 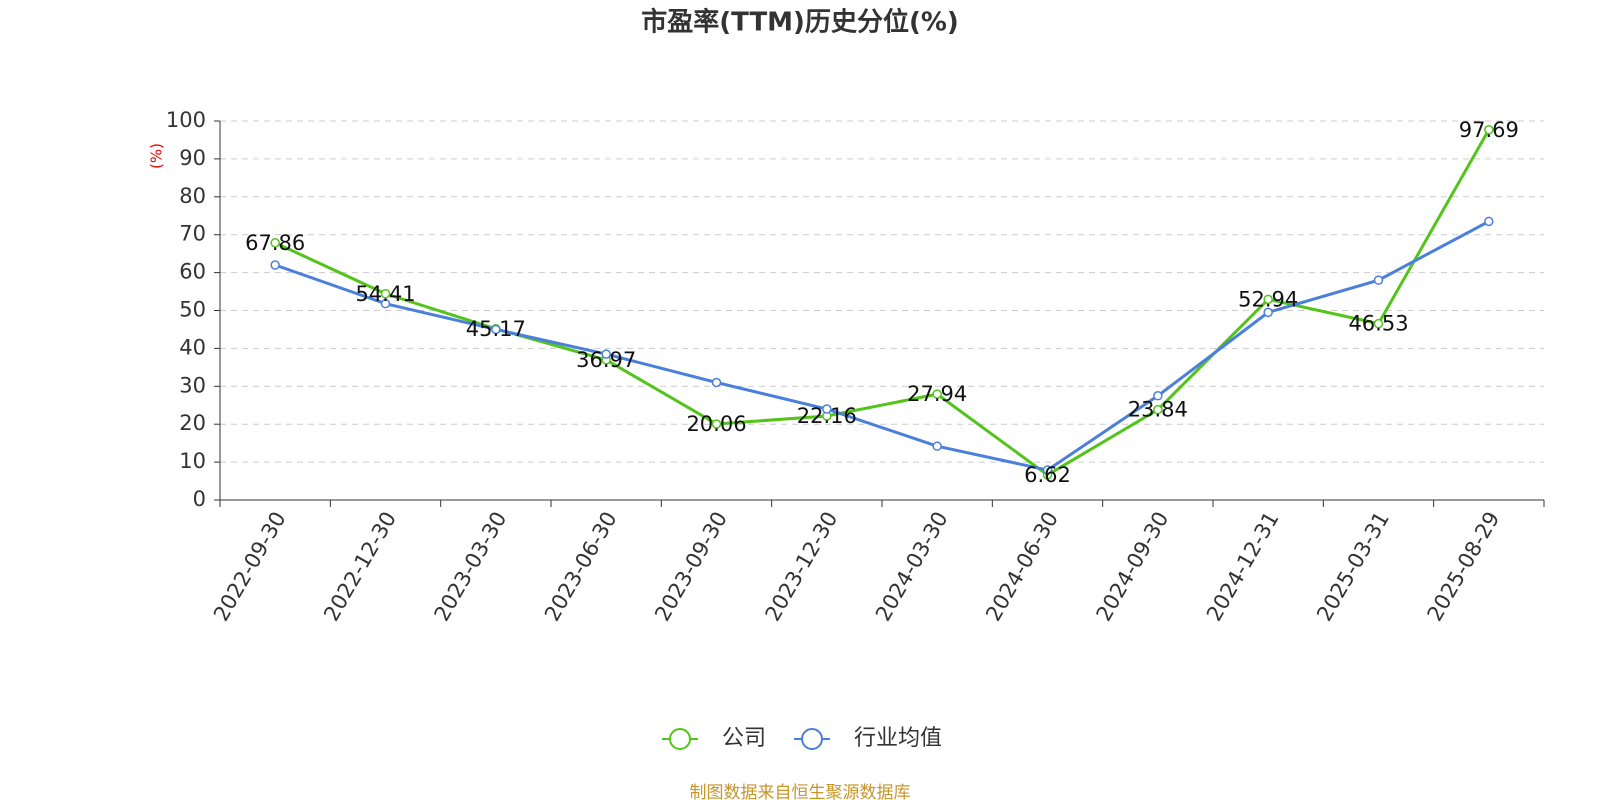 I want to click on data-label: 46.53, so click(x=1378, y=324).